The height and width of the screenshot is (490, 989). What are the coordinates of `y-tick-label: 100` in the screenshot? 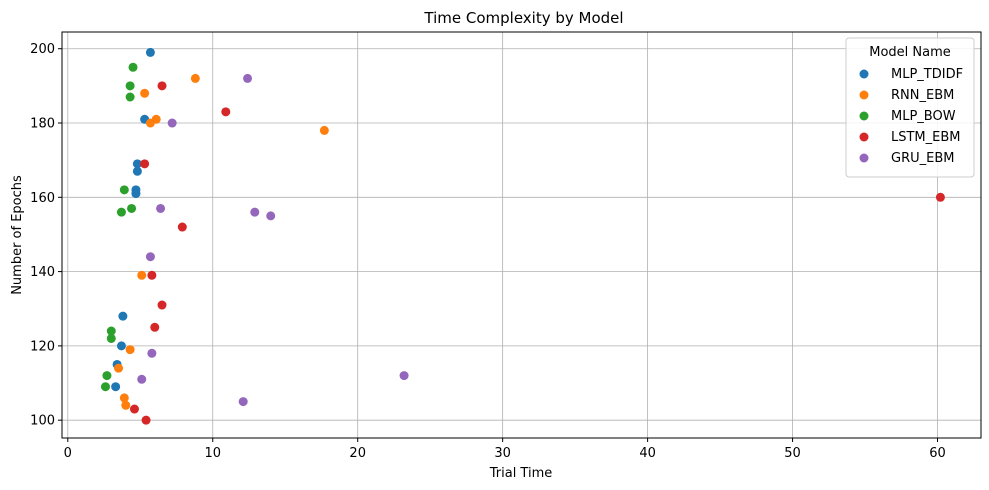 It's located at (42, 421).